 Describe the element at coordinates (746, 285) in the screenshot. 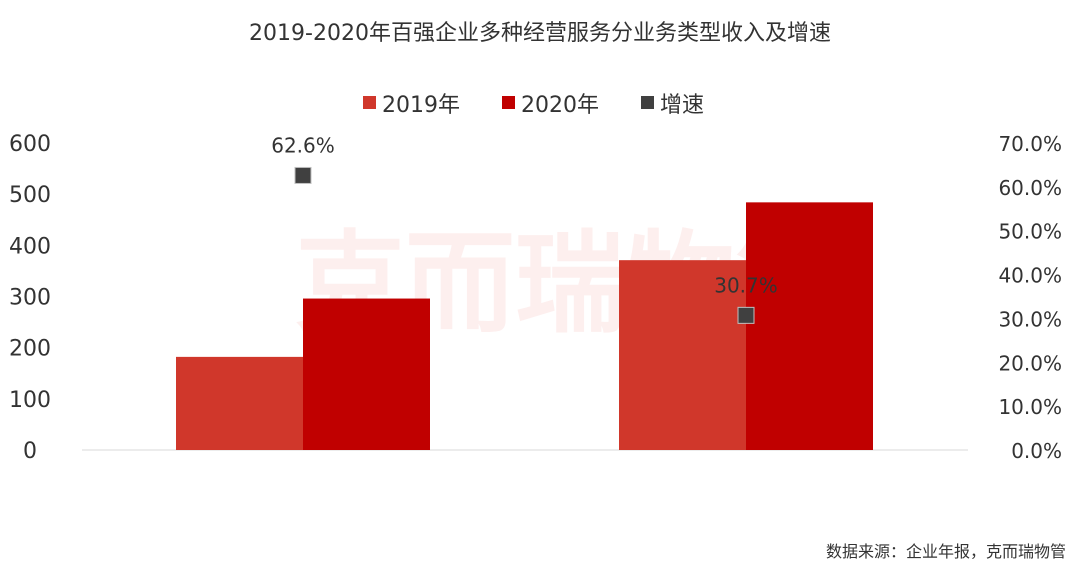

I see `growth-data-label: 30.7%` at that location.